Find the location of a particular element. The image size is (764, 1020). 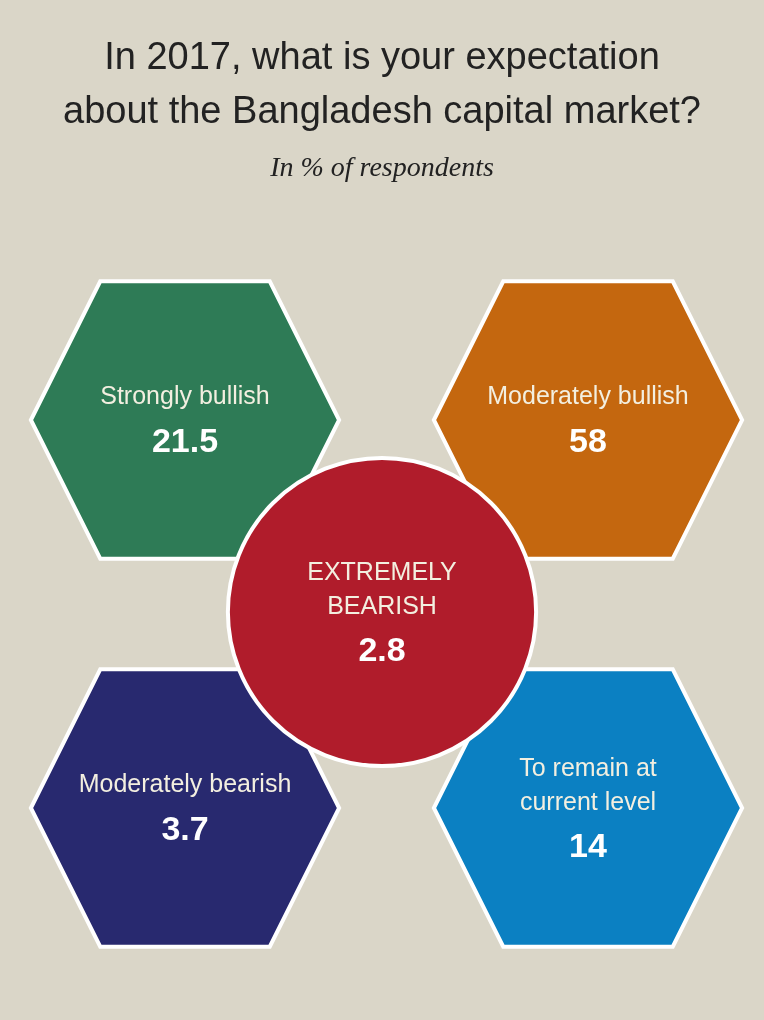

category-label: Moderately bullish is located at coordinates (588, 395).